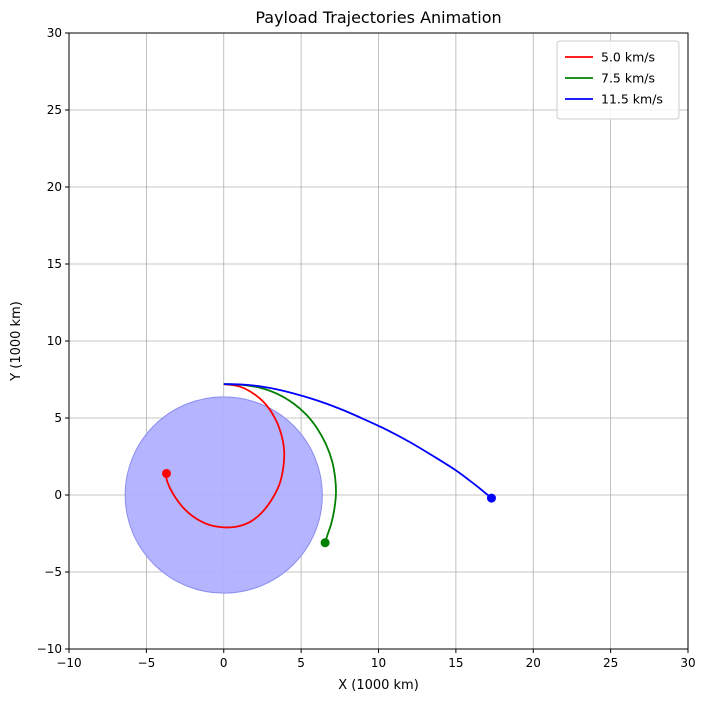 The width and height of the screenshot is (707, 705). I want to click on x-tick-label: 5, so click(301, 663).